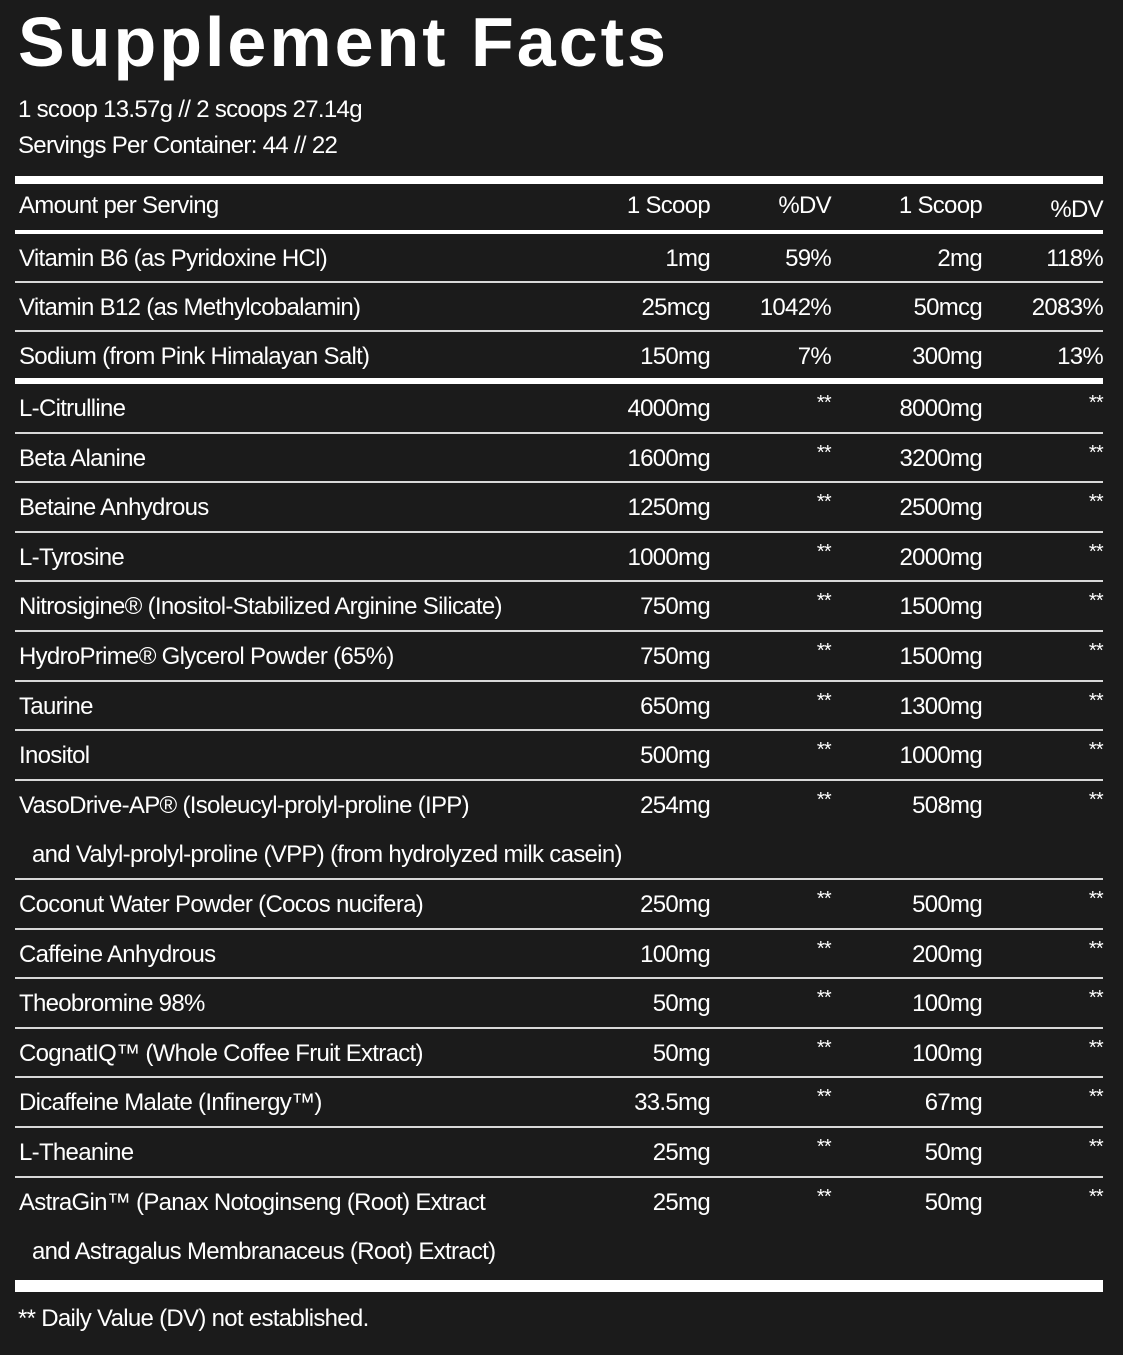 The height and width of the screenshot is (1355, 1123). Describe the element at coordinates (173, 258) in the screenshot. I see `ingredient-name: Vitamin B6 (as Pyridoxine HCl)` at that location.